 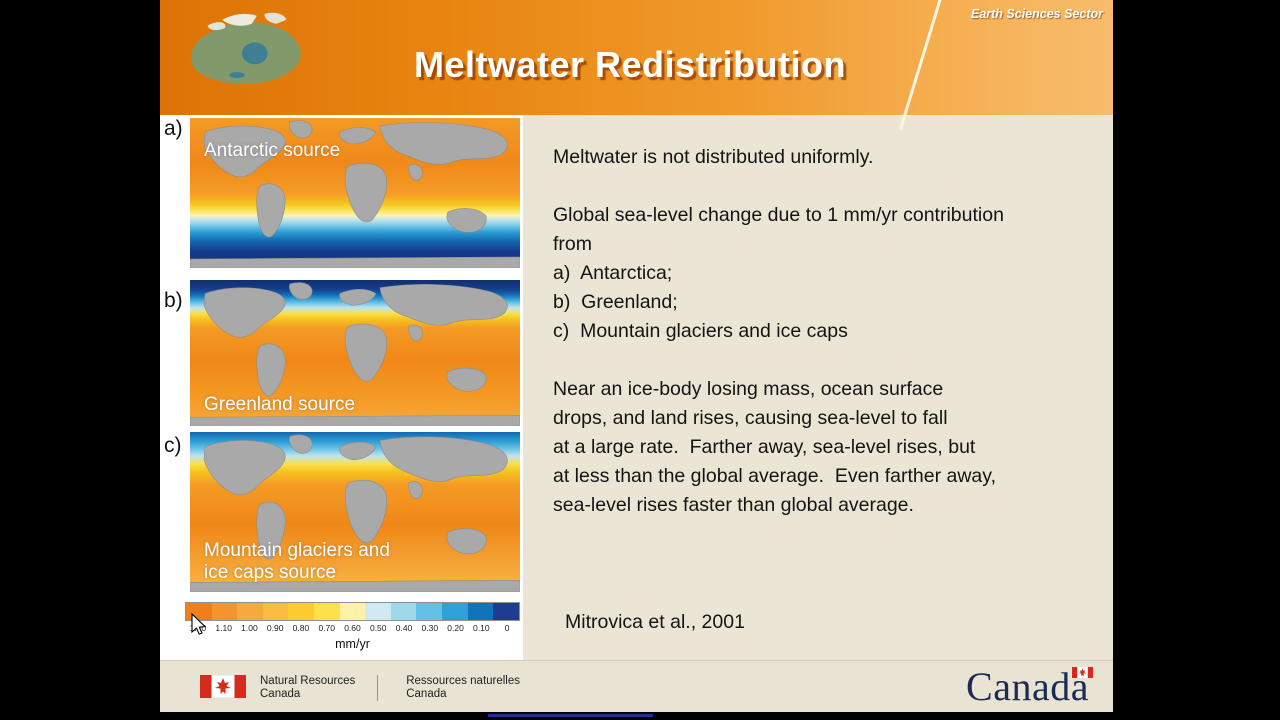 I want to click on map-antarctic-source: Antarctic source, so click(x=355, y=193).